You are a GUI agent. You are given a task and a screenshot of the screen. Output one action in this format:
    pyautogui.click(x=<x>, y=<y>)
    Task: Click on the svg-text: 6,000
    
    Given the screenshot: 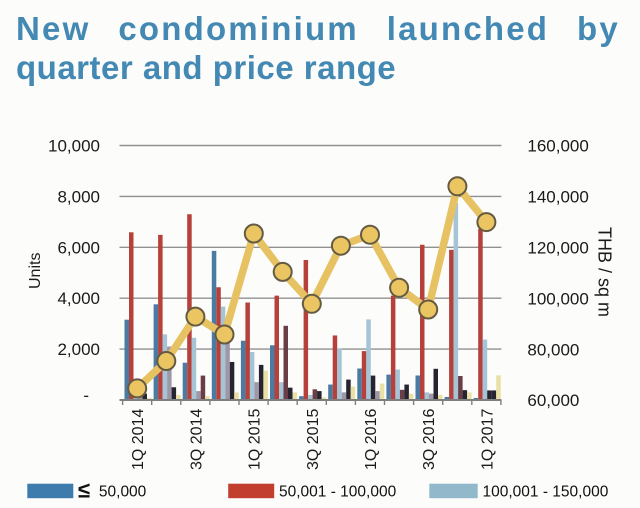 What is the action you would take?
    pyautogui.click(x=78, y=247)
    